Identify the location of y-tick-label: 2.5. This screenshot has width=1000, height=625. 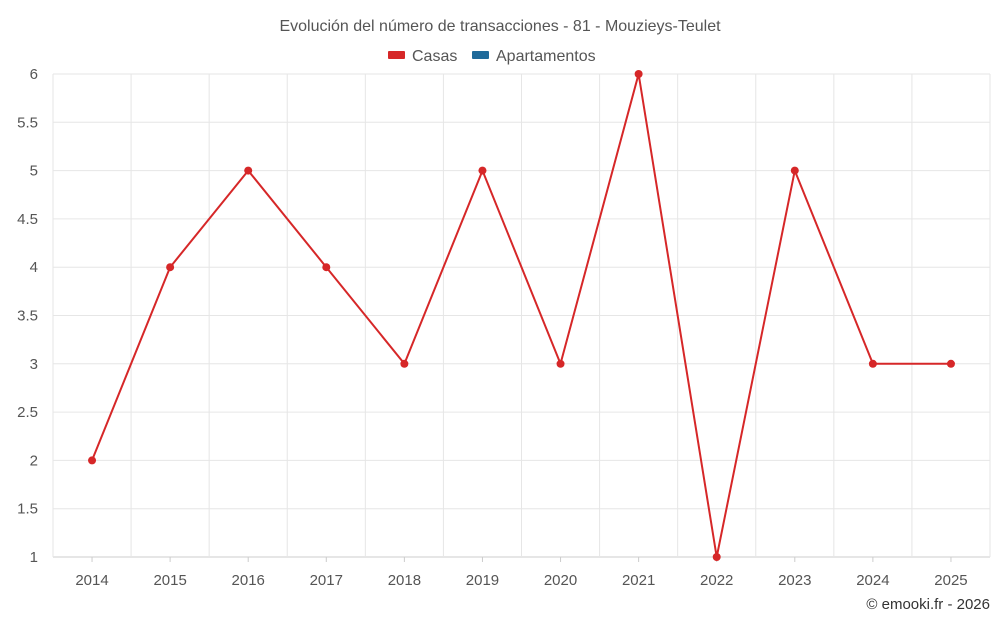
(27, 412).